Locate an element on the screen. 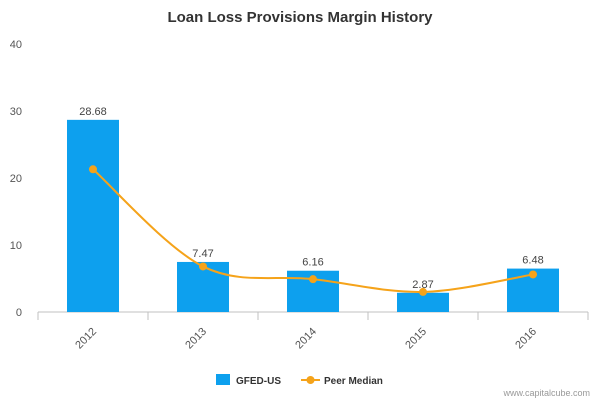 This screenshot has width=600, height=405. y-tick-label: 0 is located at coordinates (19, 313).